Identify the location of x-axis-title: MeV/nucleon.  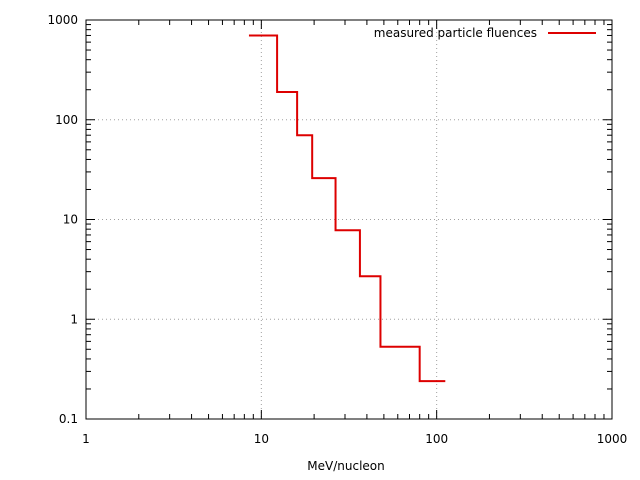
(345, 466).